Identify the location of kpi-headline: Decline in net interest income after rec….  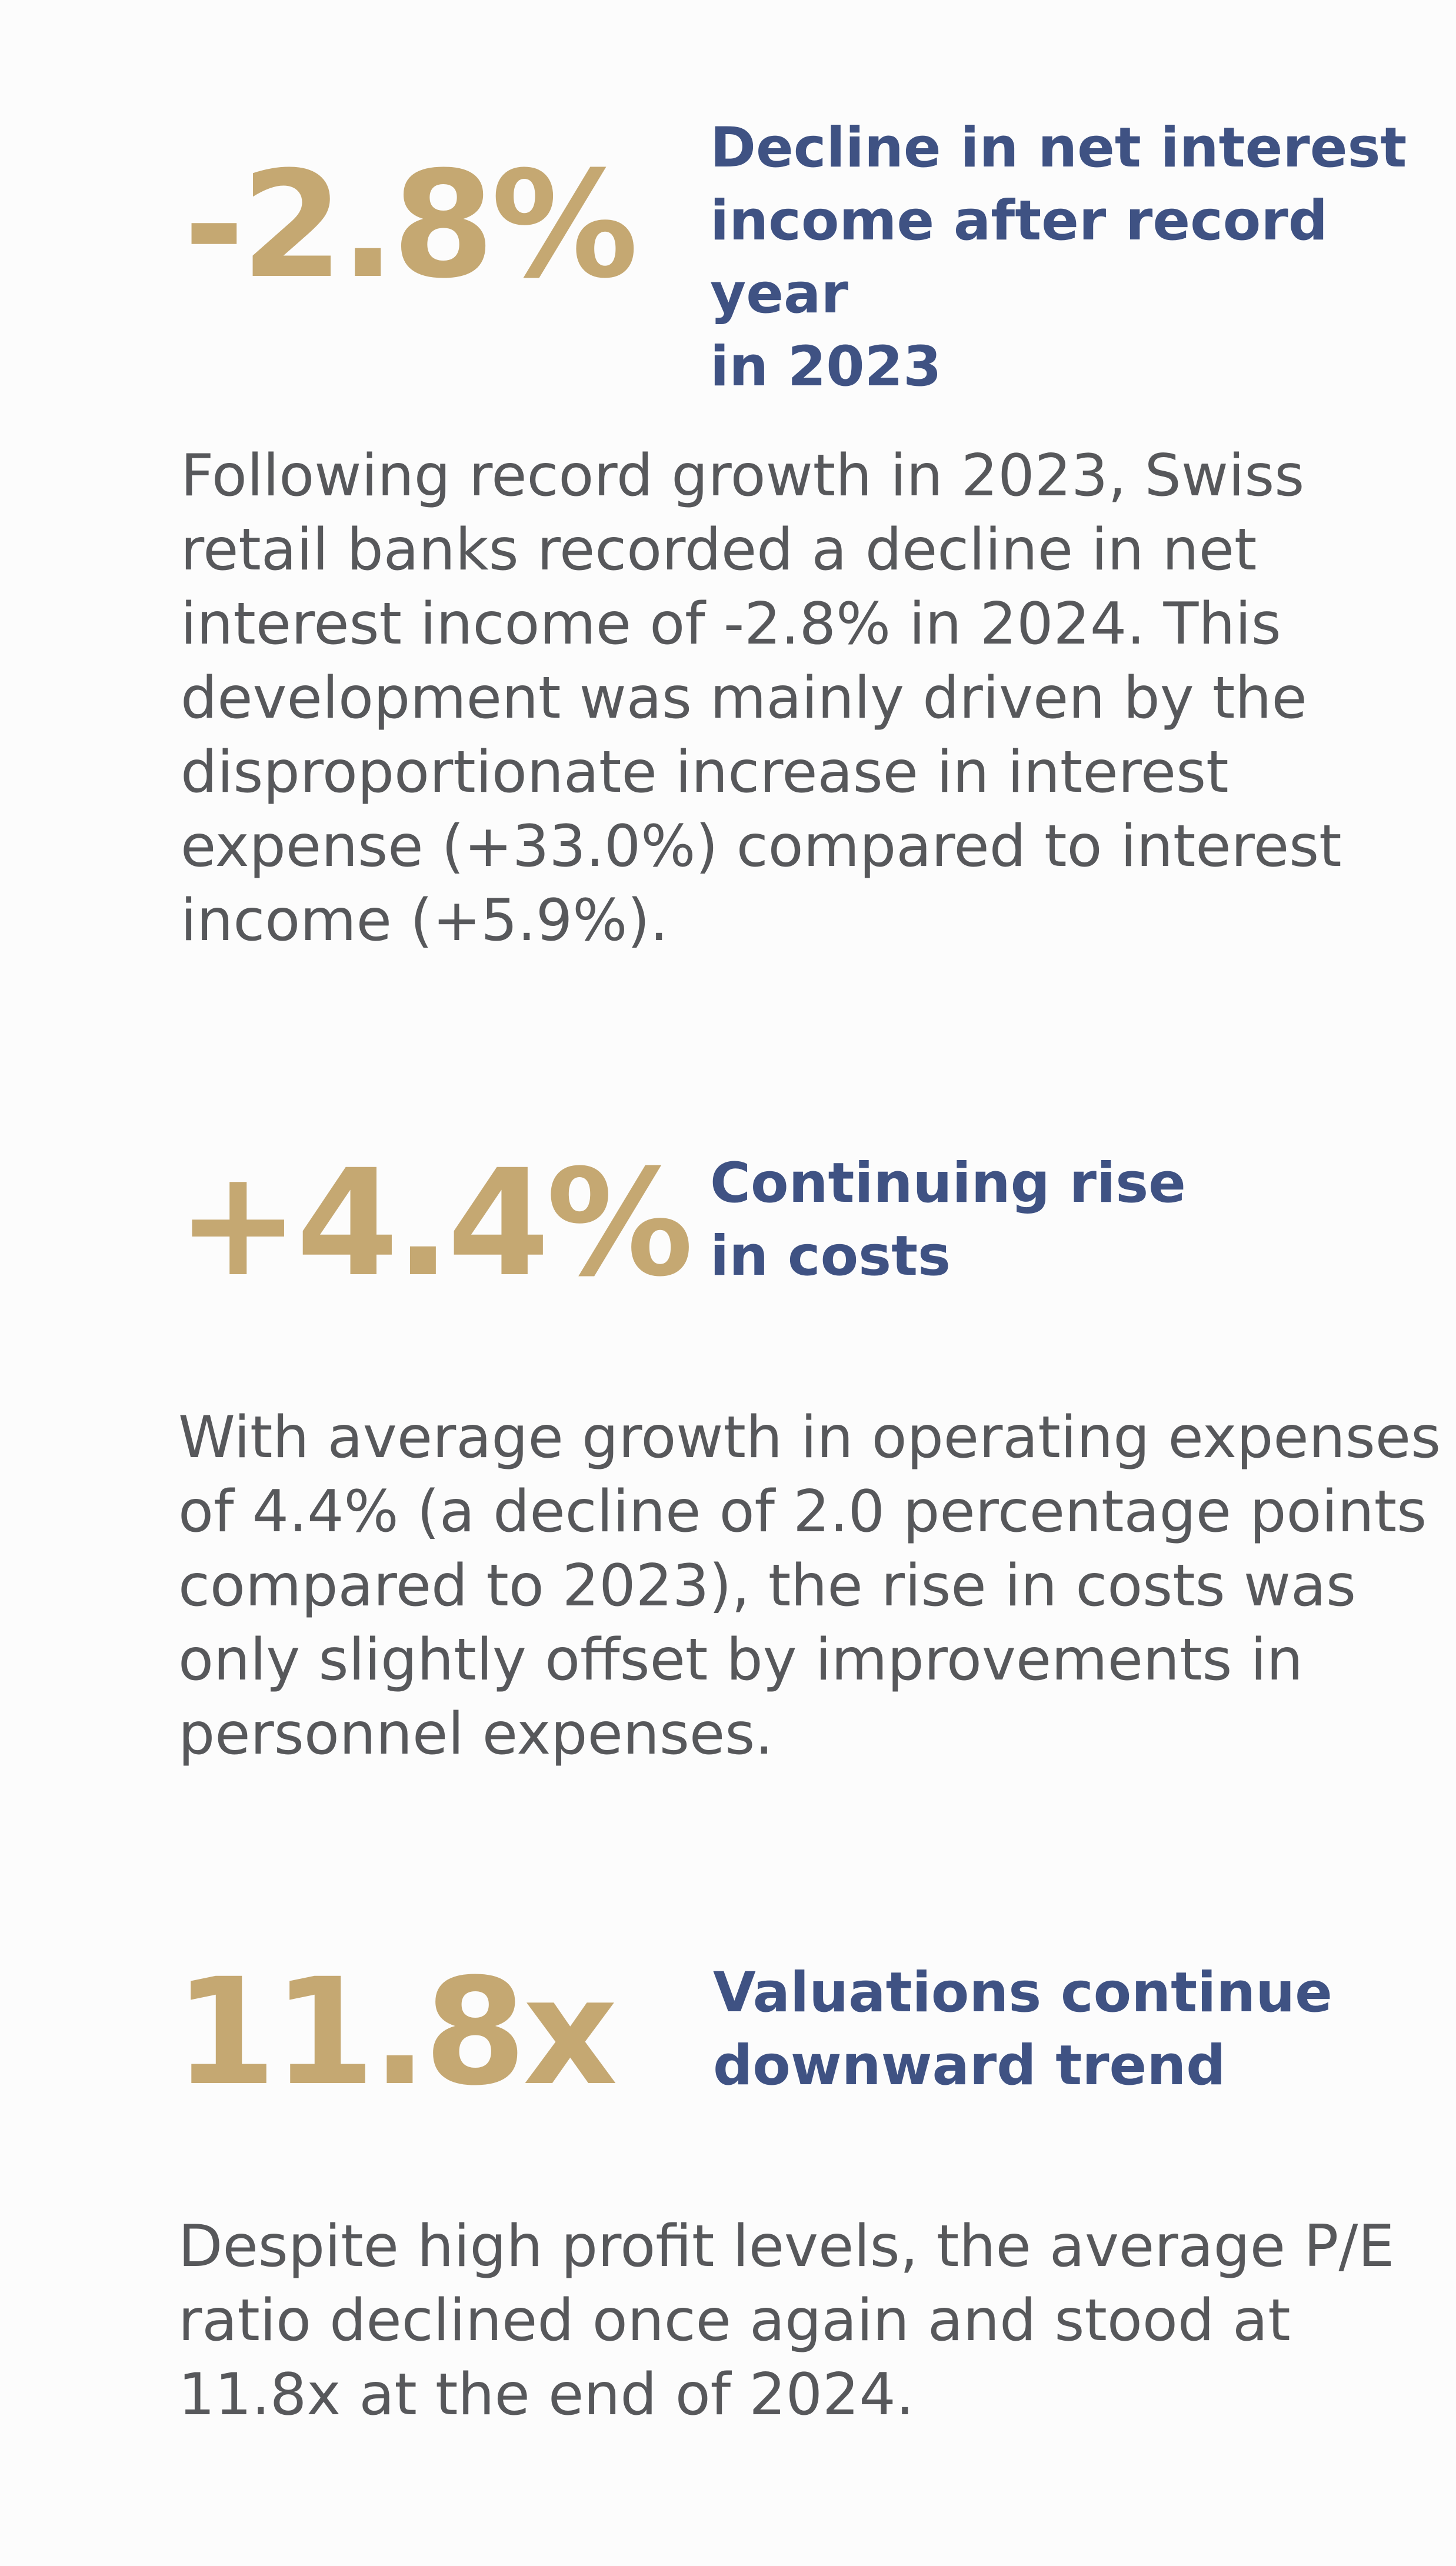
(1058, 258).